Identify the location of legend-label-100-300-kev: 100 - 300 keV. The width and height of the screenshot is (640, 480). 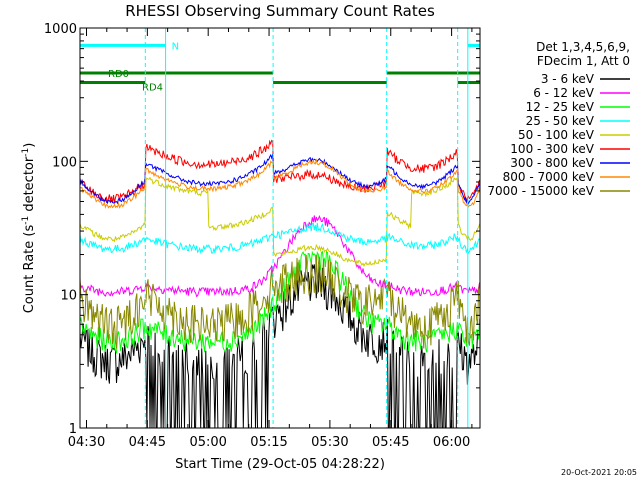
(552, 149).